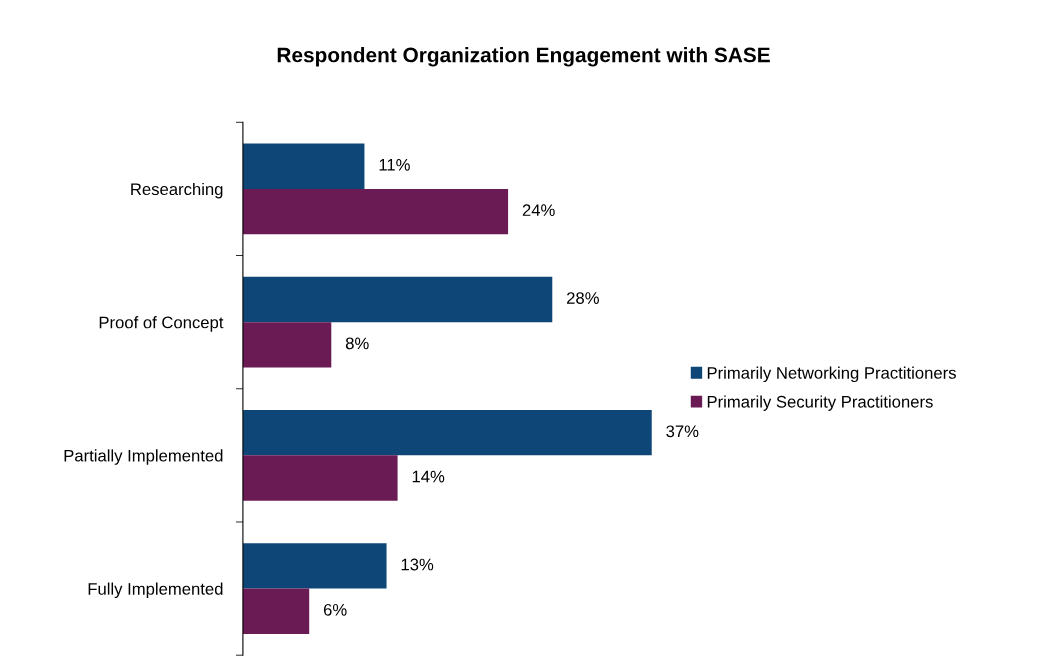  I want to click on y-tick-label: Researching, so click(177, 190).